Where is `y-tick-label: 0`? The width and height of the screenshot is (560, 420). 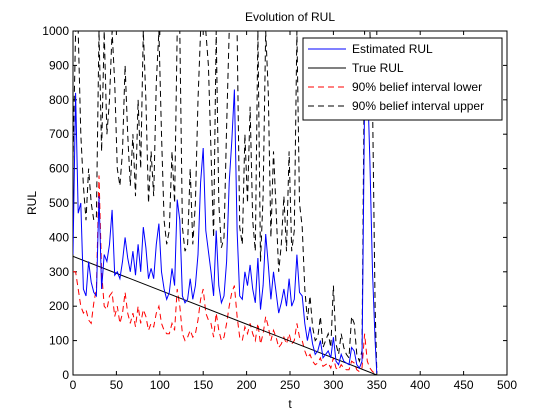 y-tick-label: 0 is located at coordinates (65, 375).